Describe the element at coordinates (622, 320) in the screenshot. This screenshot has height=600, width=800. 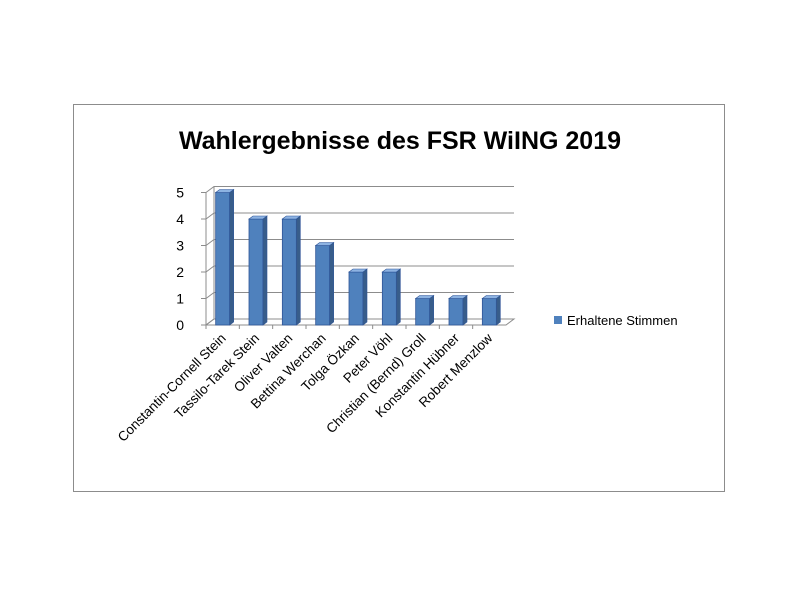
I see `legend-label: Erhaltene Stimmen` at that location.